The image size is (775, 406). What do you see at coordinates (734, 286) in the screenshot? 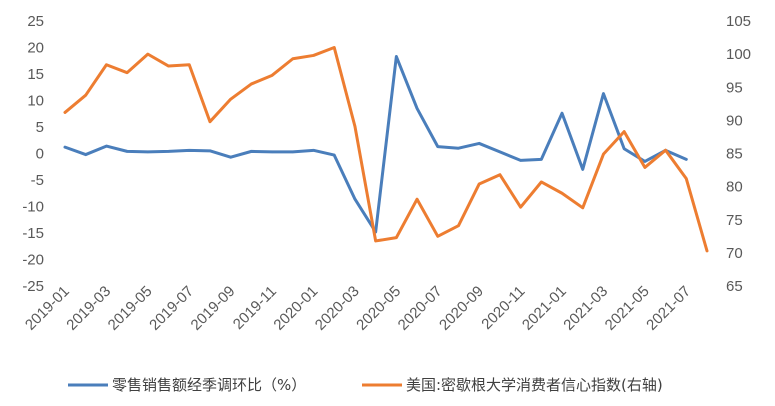
I see `right-tick-label: 65` at bounding box center [734, 286].